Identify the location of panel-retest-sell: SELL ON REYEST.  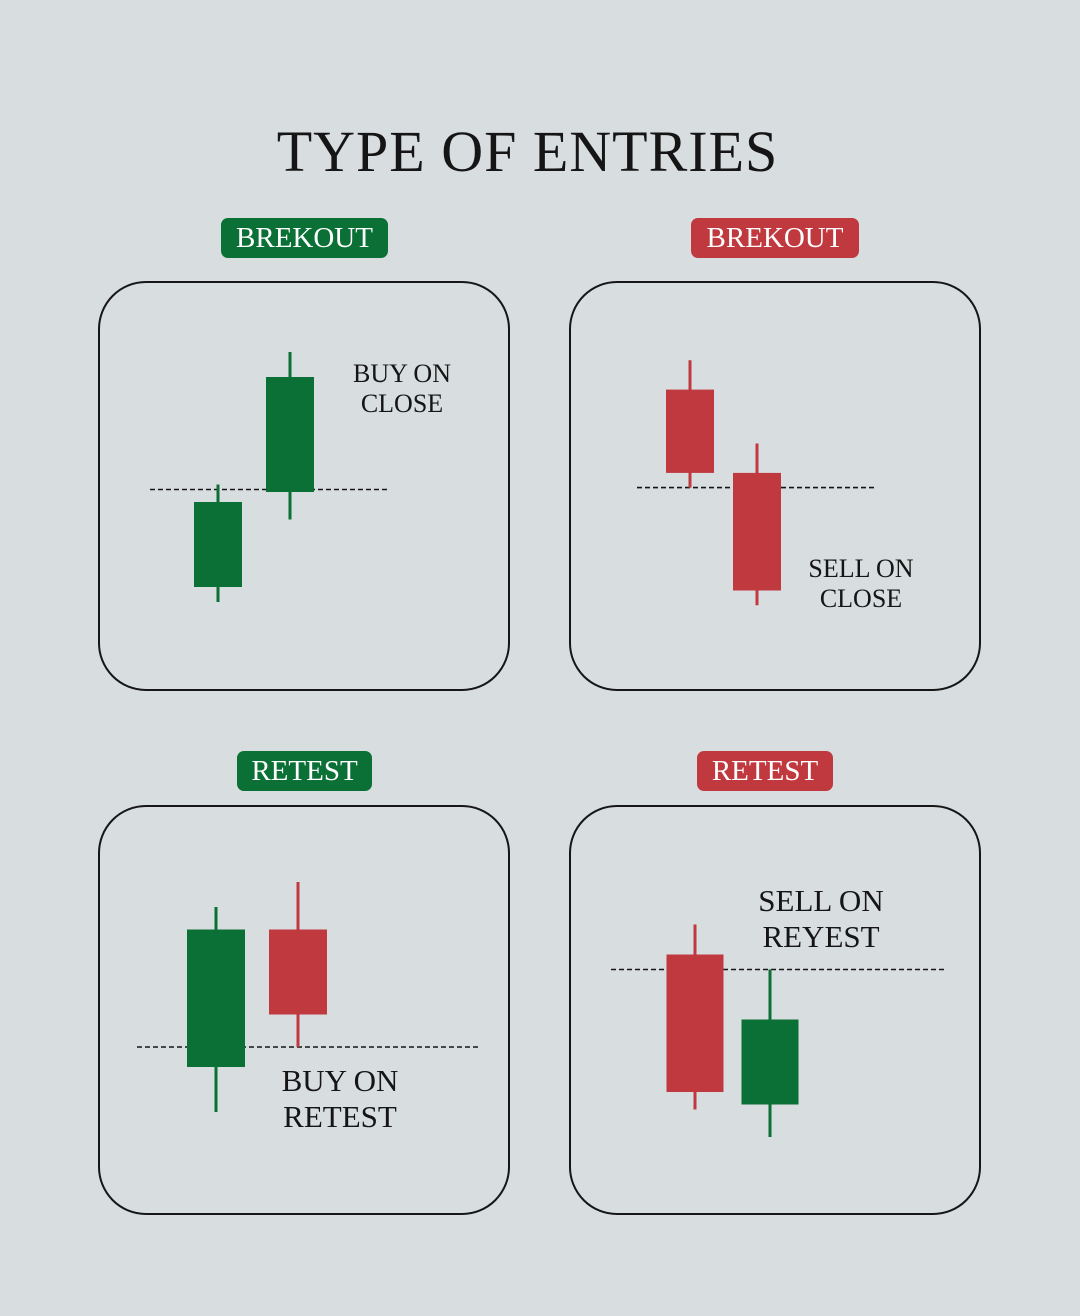
(775, 1010).